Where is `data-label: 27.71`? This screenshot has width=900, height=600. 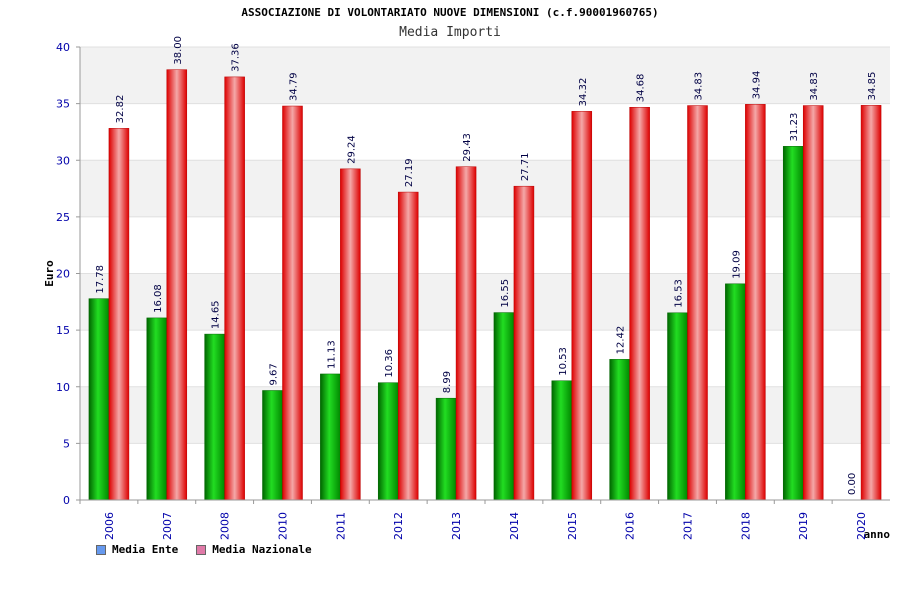
data-label: 27.71 is located at coordinates (525, 167).